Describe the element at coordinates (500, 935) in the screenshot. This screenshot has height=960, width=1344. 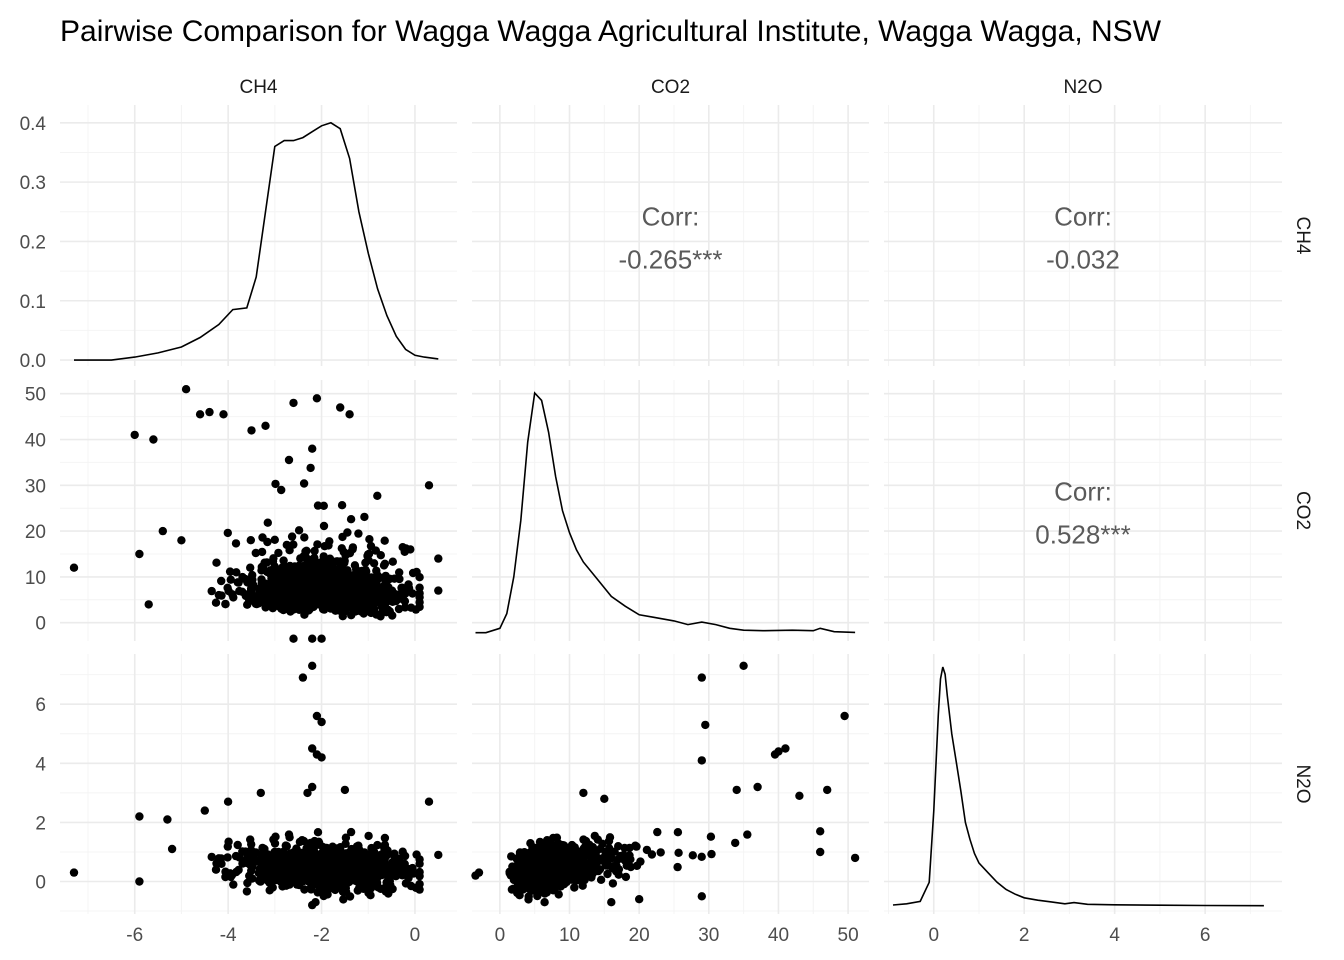
I see `x-tick-label-co2: 0` at that location.